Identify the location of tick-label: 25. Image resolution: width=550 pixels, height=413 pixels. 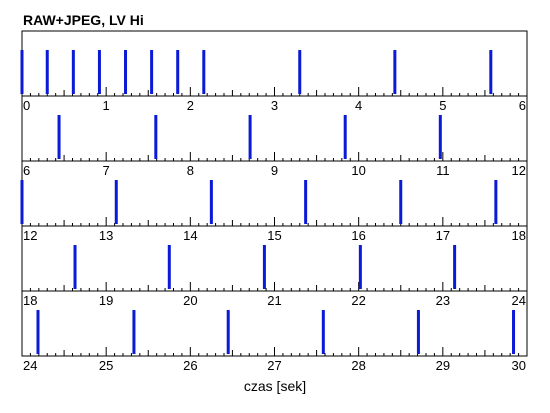
(106, 365).